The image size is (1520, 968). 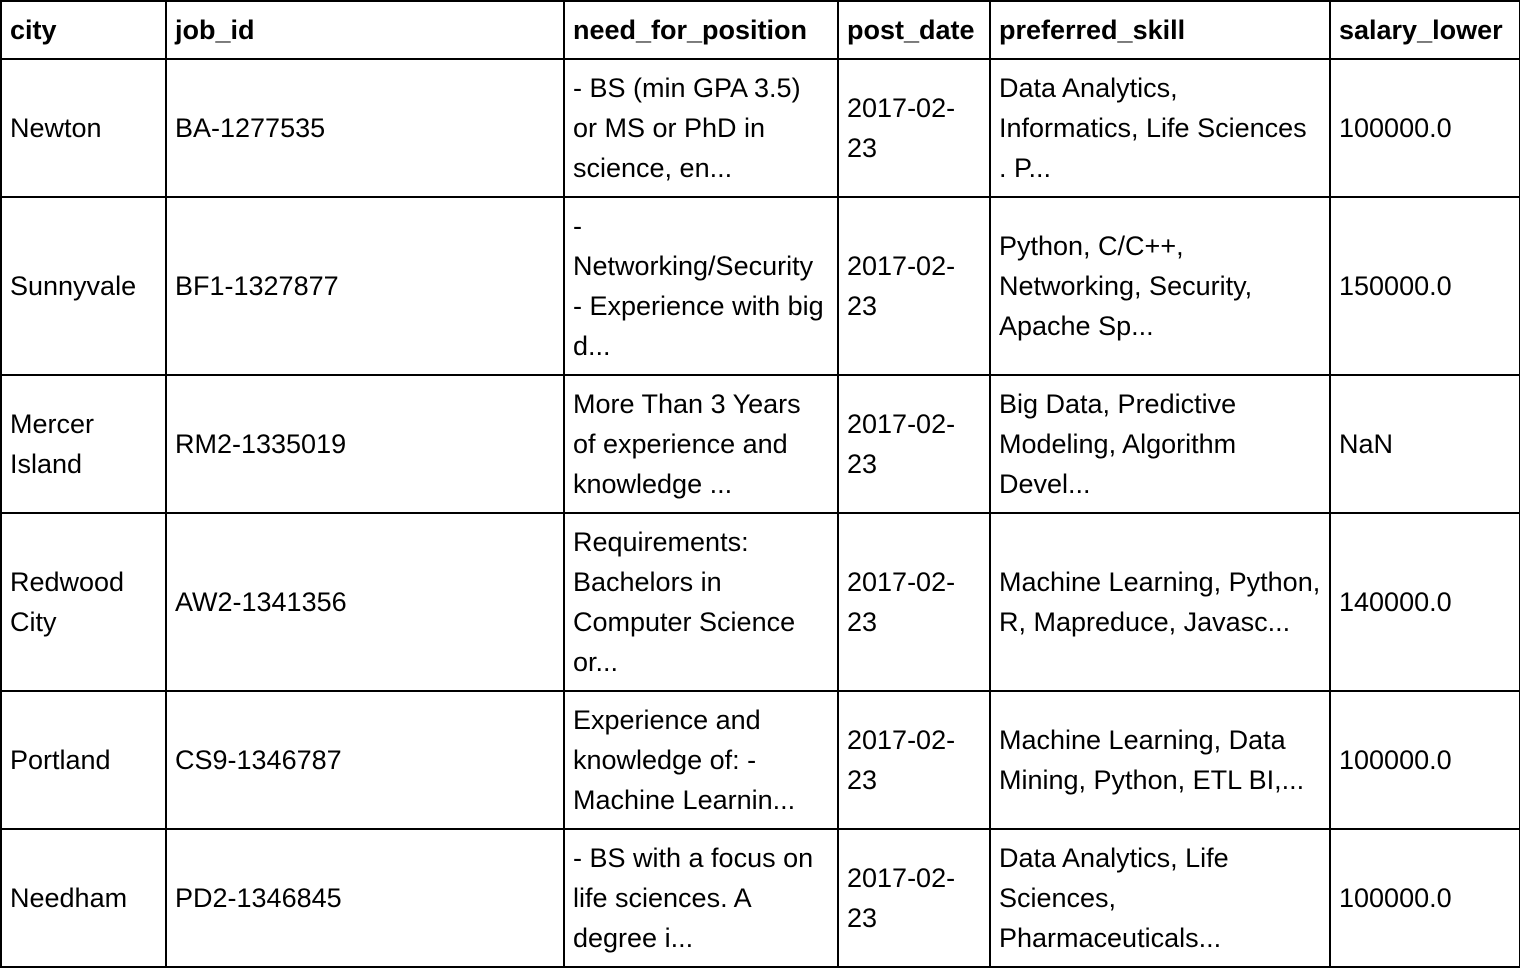 What do you see at coordinates (365, 760) in the screenshot?
I see `cell-job-id: CS9-1346787` at bounding box center [365, 760].